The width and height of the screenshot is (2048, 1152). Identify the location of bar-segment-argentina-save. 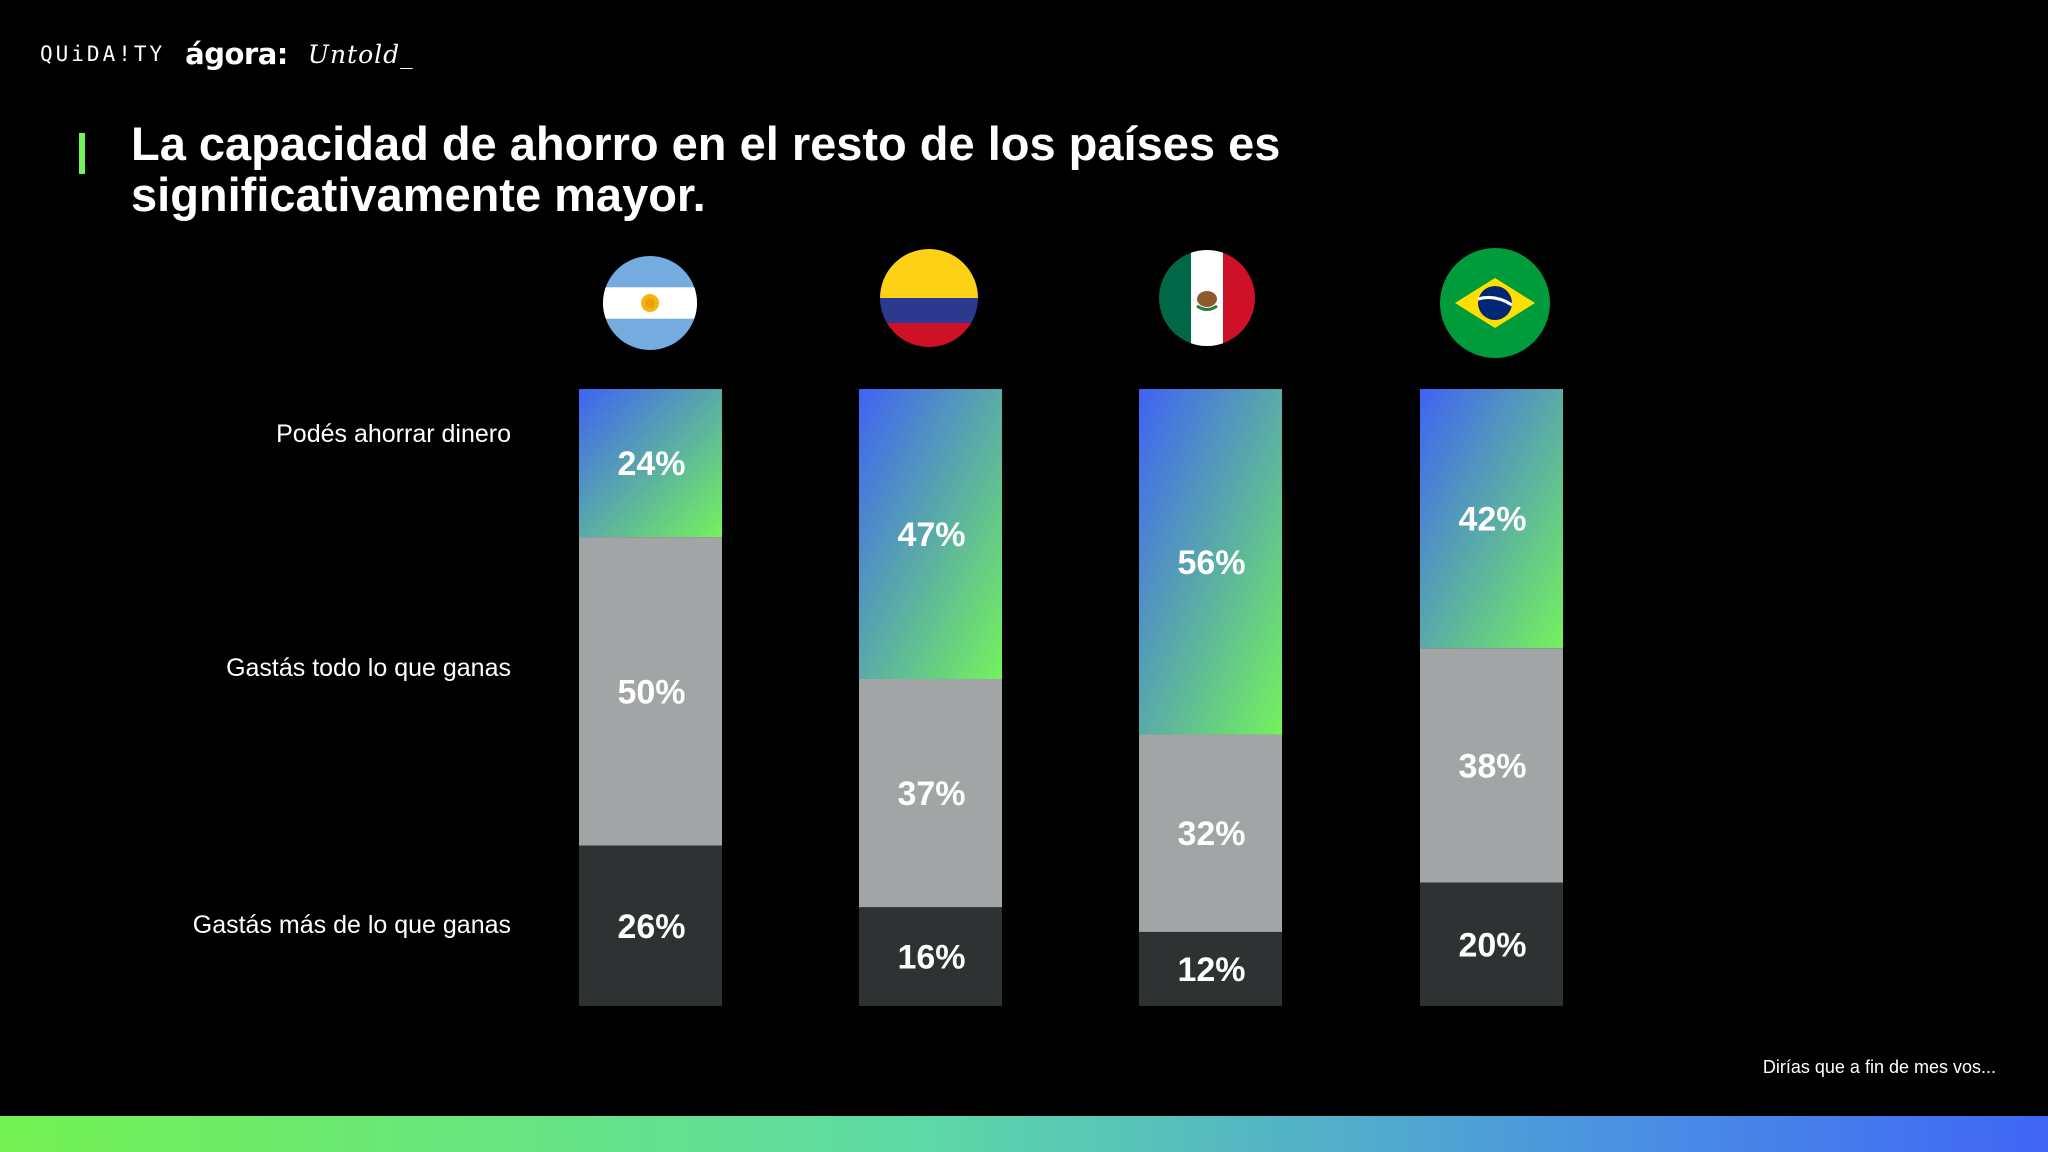
(650, 463).